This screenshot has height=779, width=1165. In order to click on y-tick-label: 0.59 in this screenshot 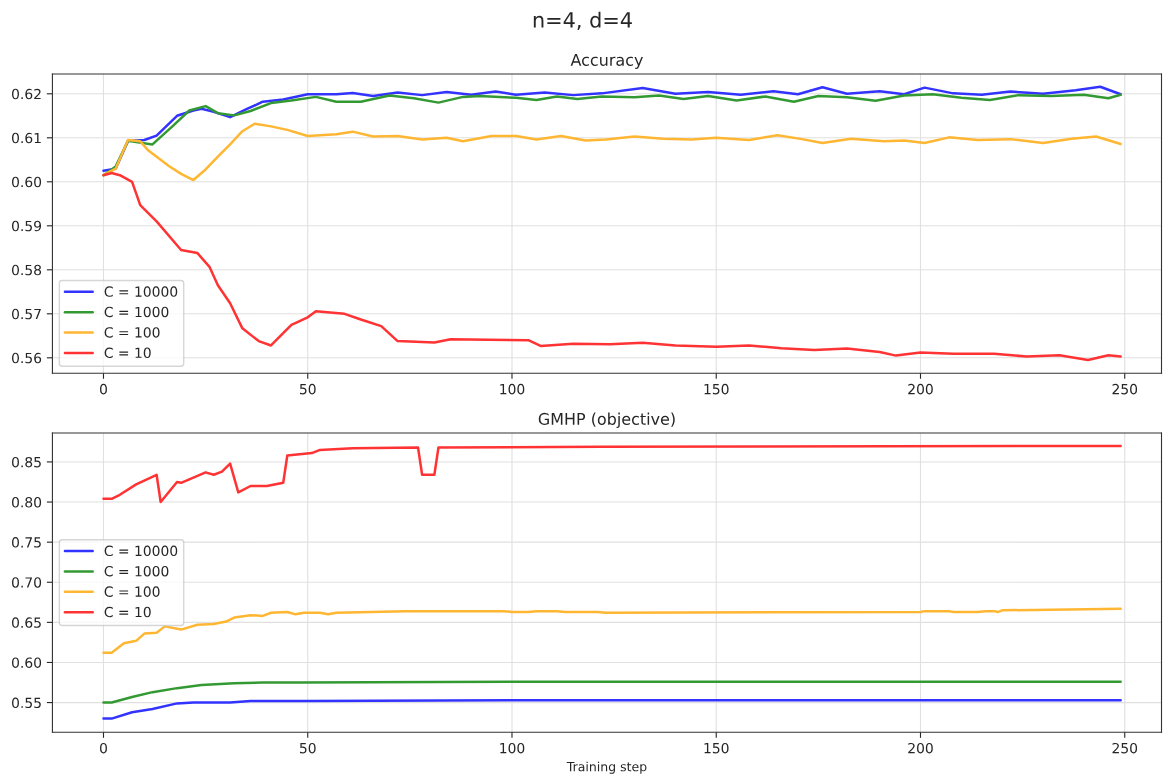, I will do `click(27, 226)`.